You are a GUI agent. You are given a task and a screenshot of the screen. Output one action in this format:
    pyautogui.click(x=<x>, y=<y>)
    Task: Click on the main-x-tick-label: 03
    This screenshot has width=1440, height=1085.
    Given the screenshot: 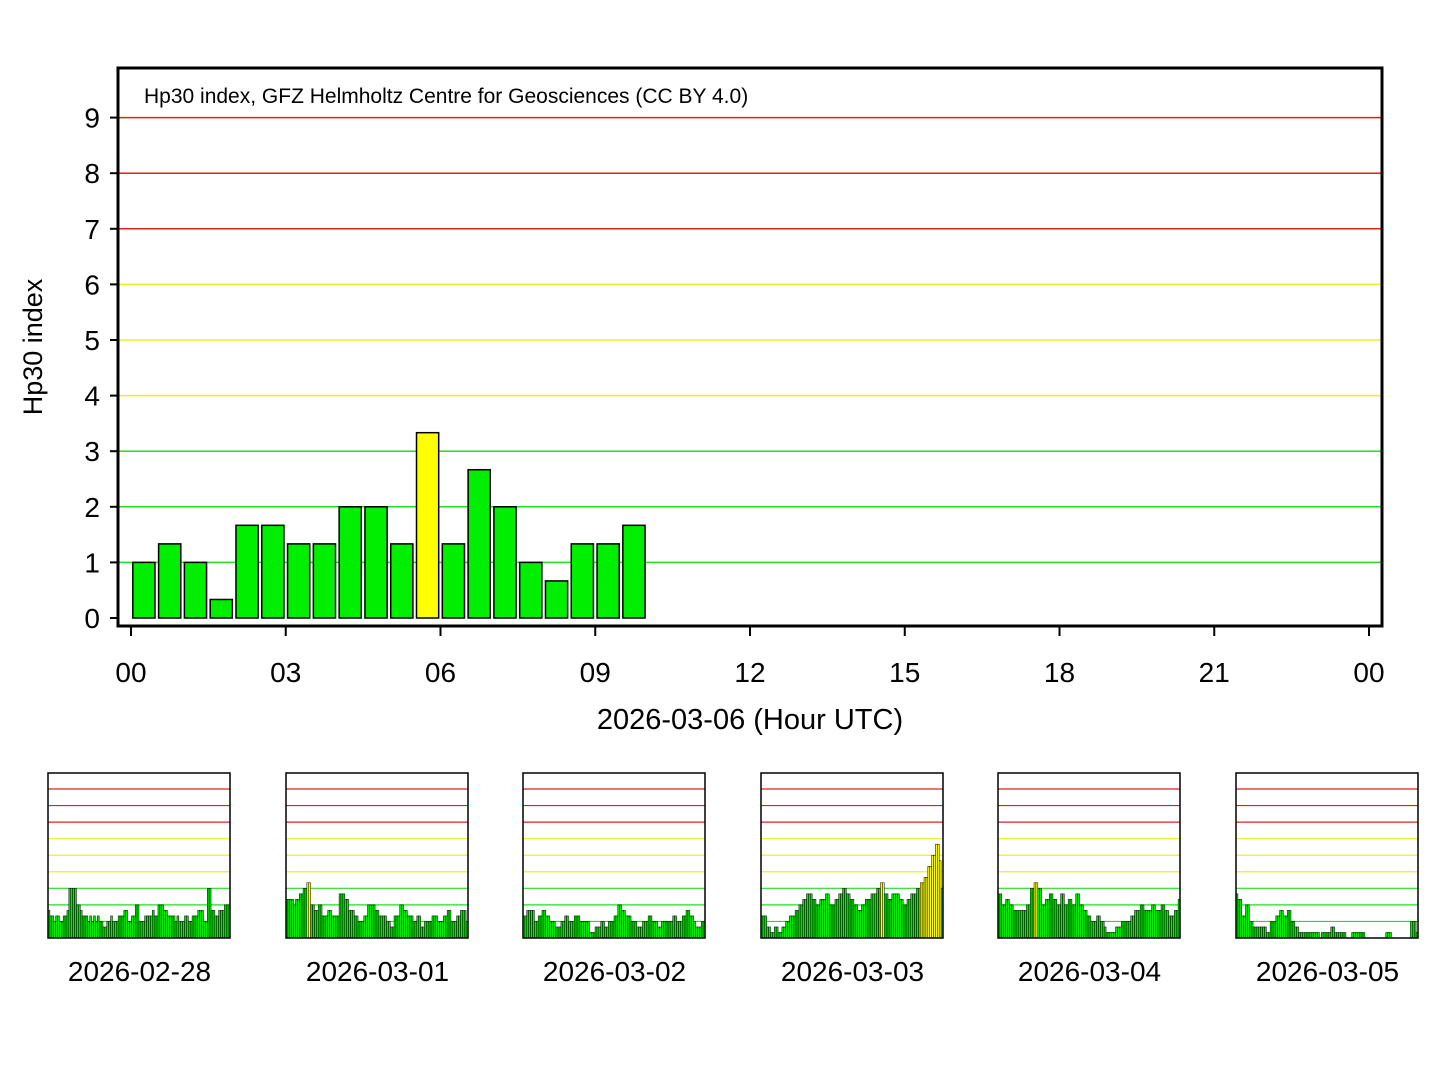 What is the action you would take?
    pyautogui.click(x=285, y=672)
    